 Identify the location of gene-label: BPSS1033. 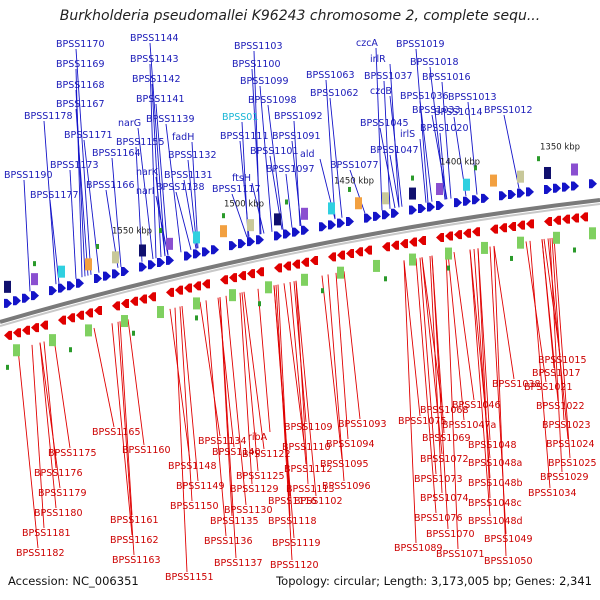
(436, 110).